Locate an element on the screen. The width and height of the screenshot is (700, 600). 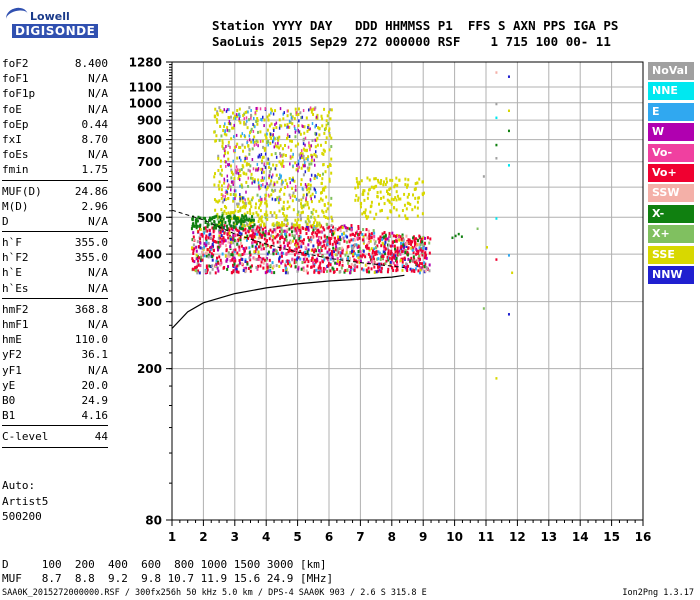
param-row: yF1 N/A is located at coordinates (55, 370).